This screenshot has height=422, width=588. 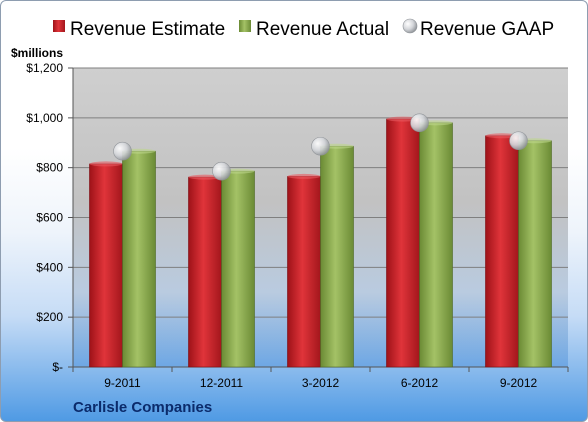 I want to click on y-tick-label: $800, so click(x=49, y=168).